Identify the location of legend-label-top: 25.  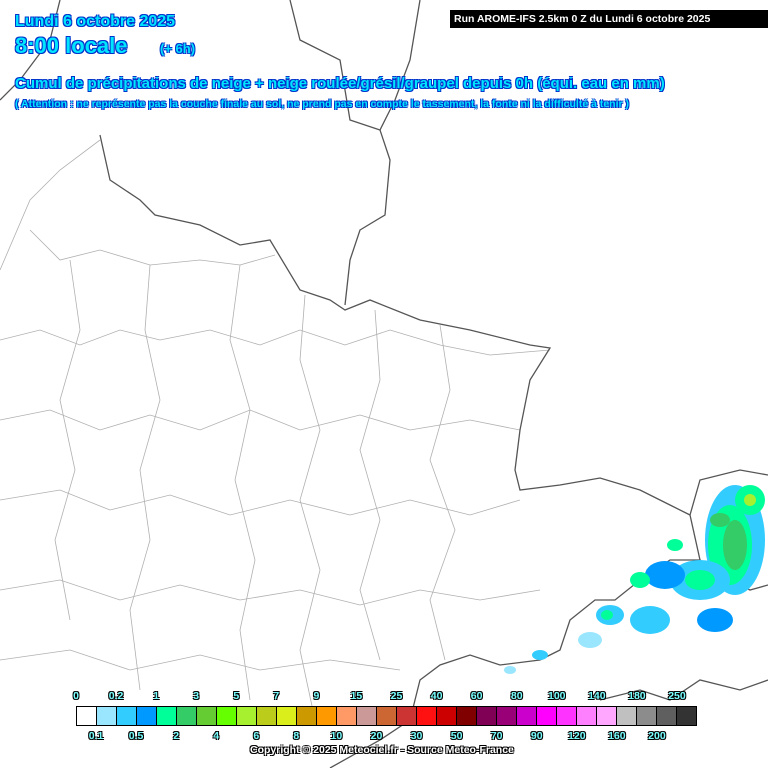
(396, 696).